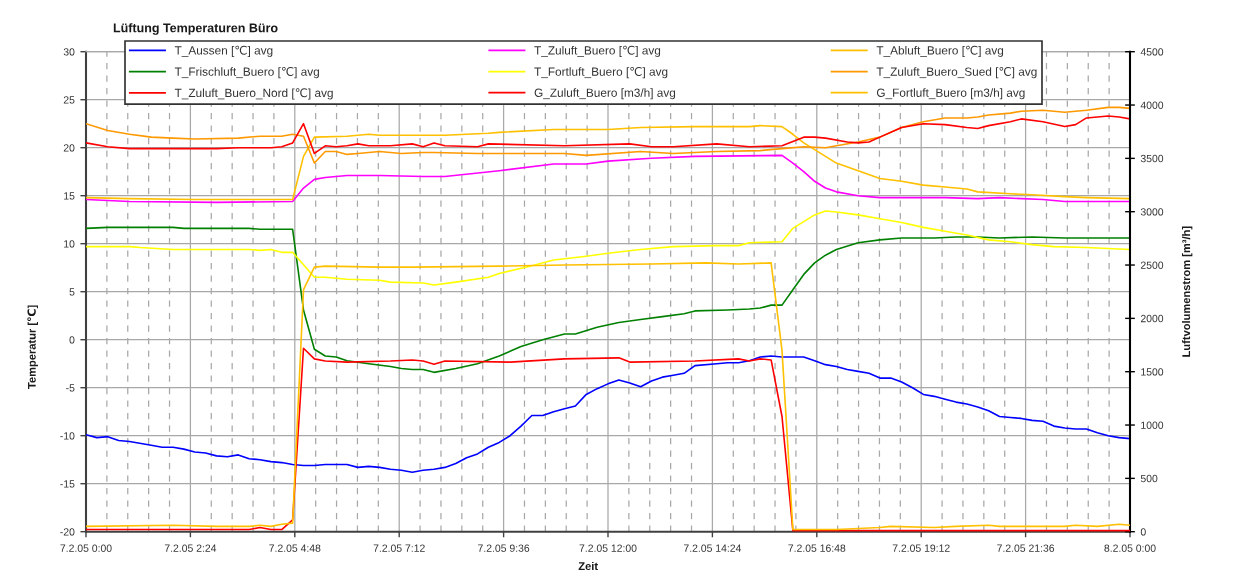 Image resolution: width=1242 pixels, height=578 pixels. What do you see at coordinates (69, 196) in the screenshot?
I see `y-tick-label: 15` at bounding box center [69, 196].